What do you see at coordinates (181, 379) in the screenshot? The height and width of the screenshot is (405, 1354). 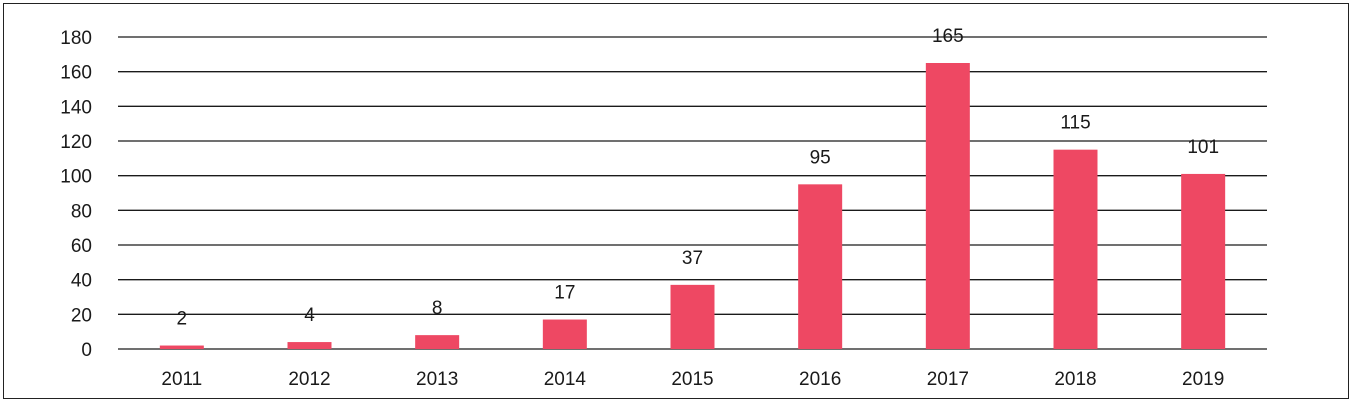 I see `x-tick-label-2011: 2011` at bounding box center [181, 379].